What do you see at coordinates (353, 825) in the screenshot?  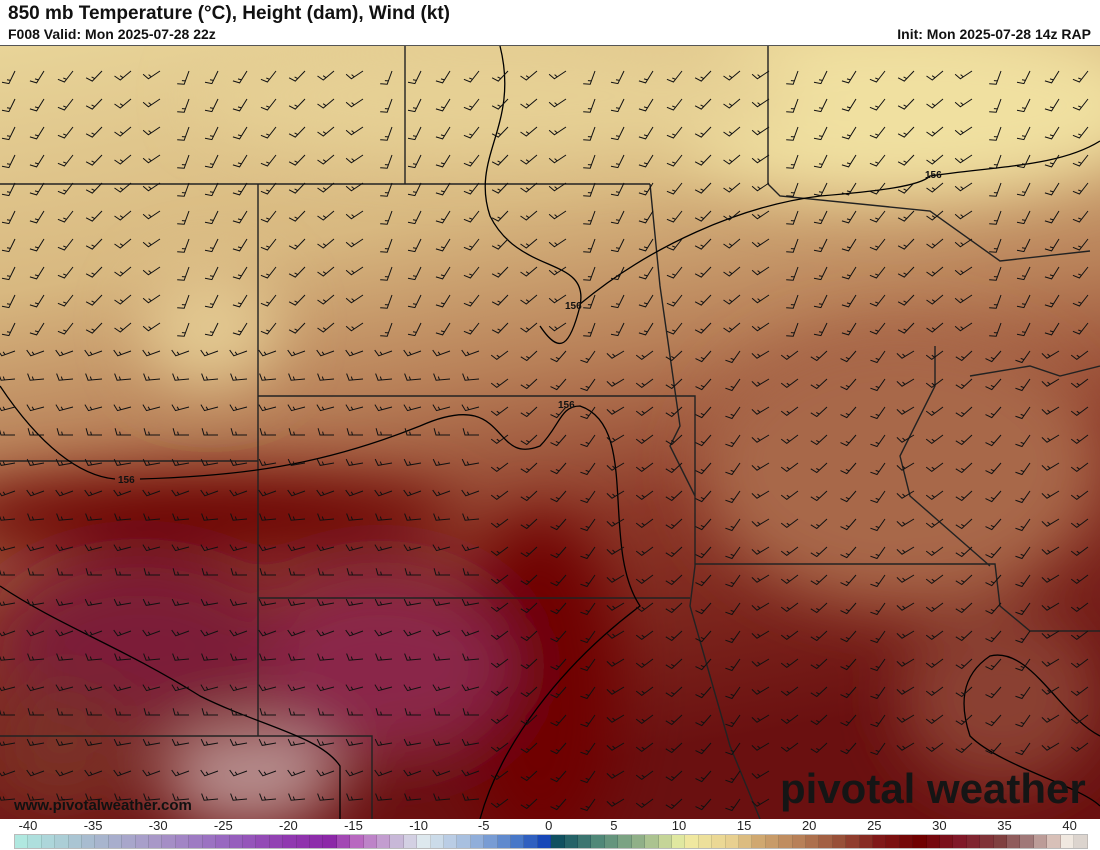 I see `colorbar-tick: -15` at bounding box center [353, 825].